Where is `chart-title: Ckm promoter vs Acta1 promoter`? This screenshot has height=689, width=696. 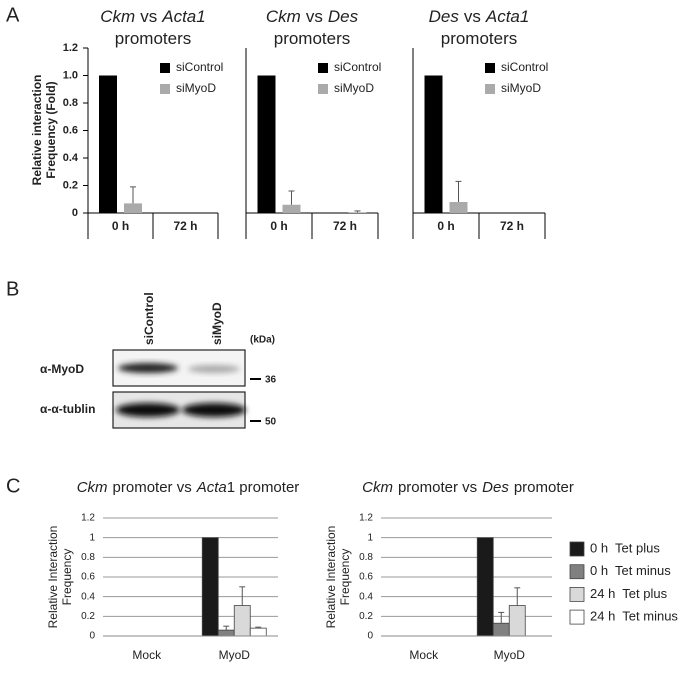 chart-title: Ckm promoter vs Acta1 promoter is located at coordinates (188, 487).